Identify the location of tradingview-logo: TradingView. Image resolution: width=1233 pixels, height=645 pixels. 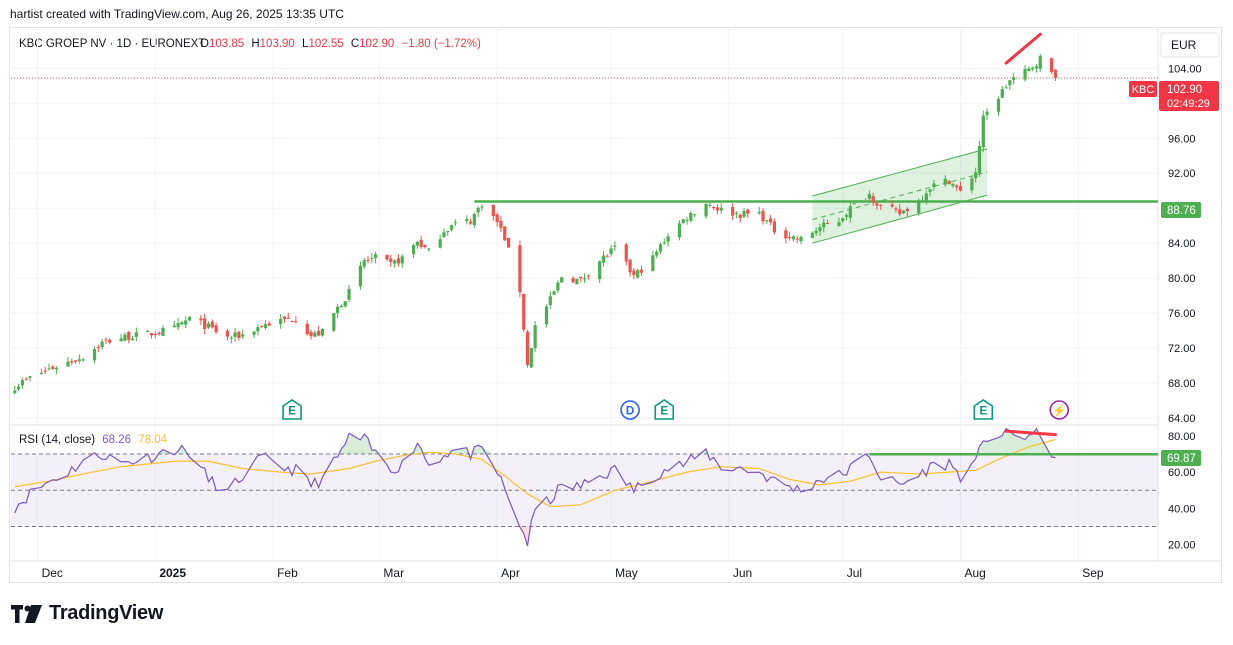
(87, 613).